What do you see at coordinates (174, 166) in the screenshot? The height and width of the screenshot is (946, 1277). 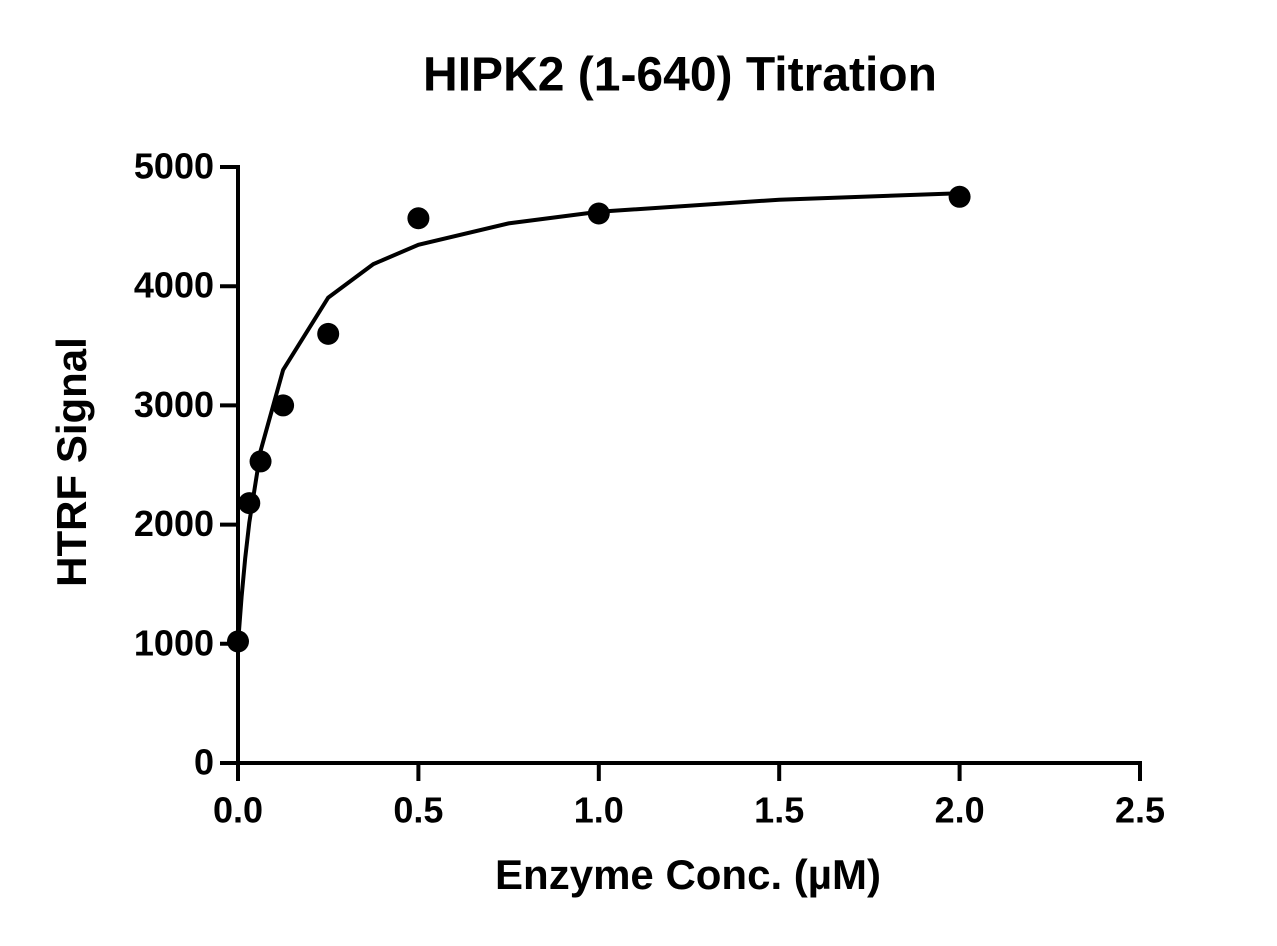 I see `y-tick-label: 5000` at bounding box center [174, 166].